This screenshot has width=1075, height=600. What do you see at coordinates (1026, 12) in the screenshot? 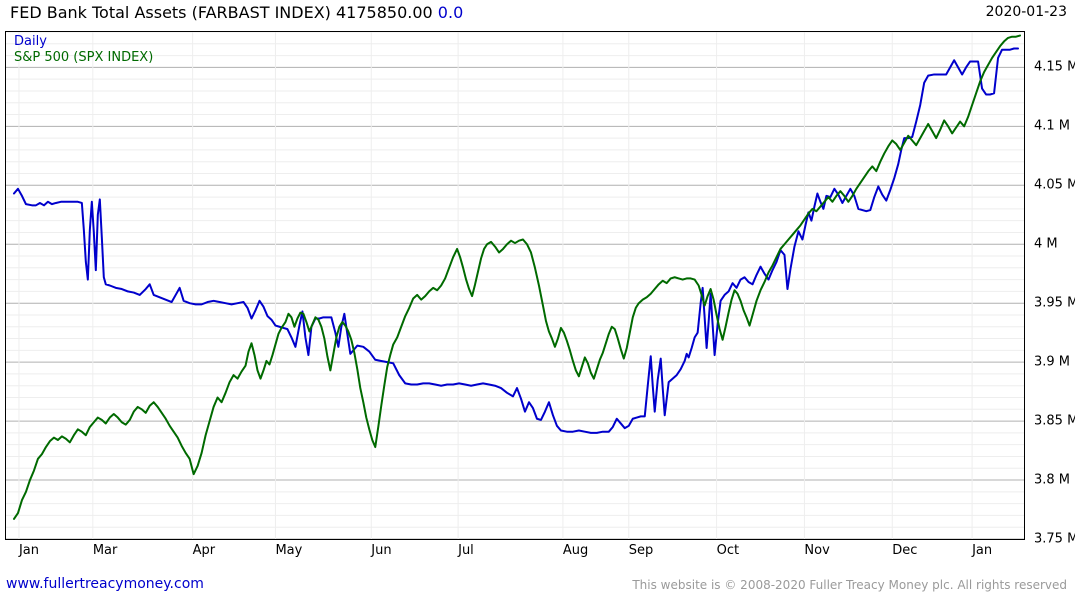
I see `date-stamp: 2020-01-23` at bounding box center [1026, 12].